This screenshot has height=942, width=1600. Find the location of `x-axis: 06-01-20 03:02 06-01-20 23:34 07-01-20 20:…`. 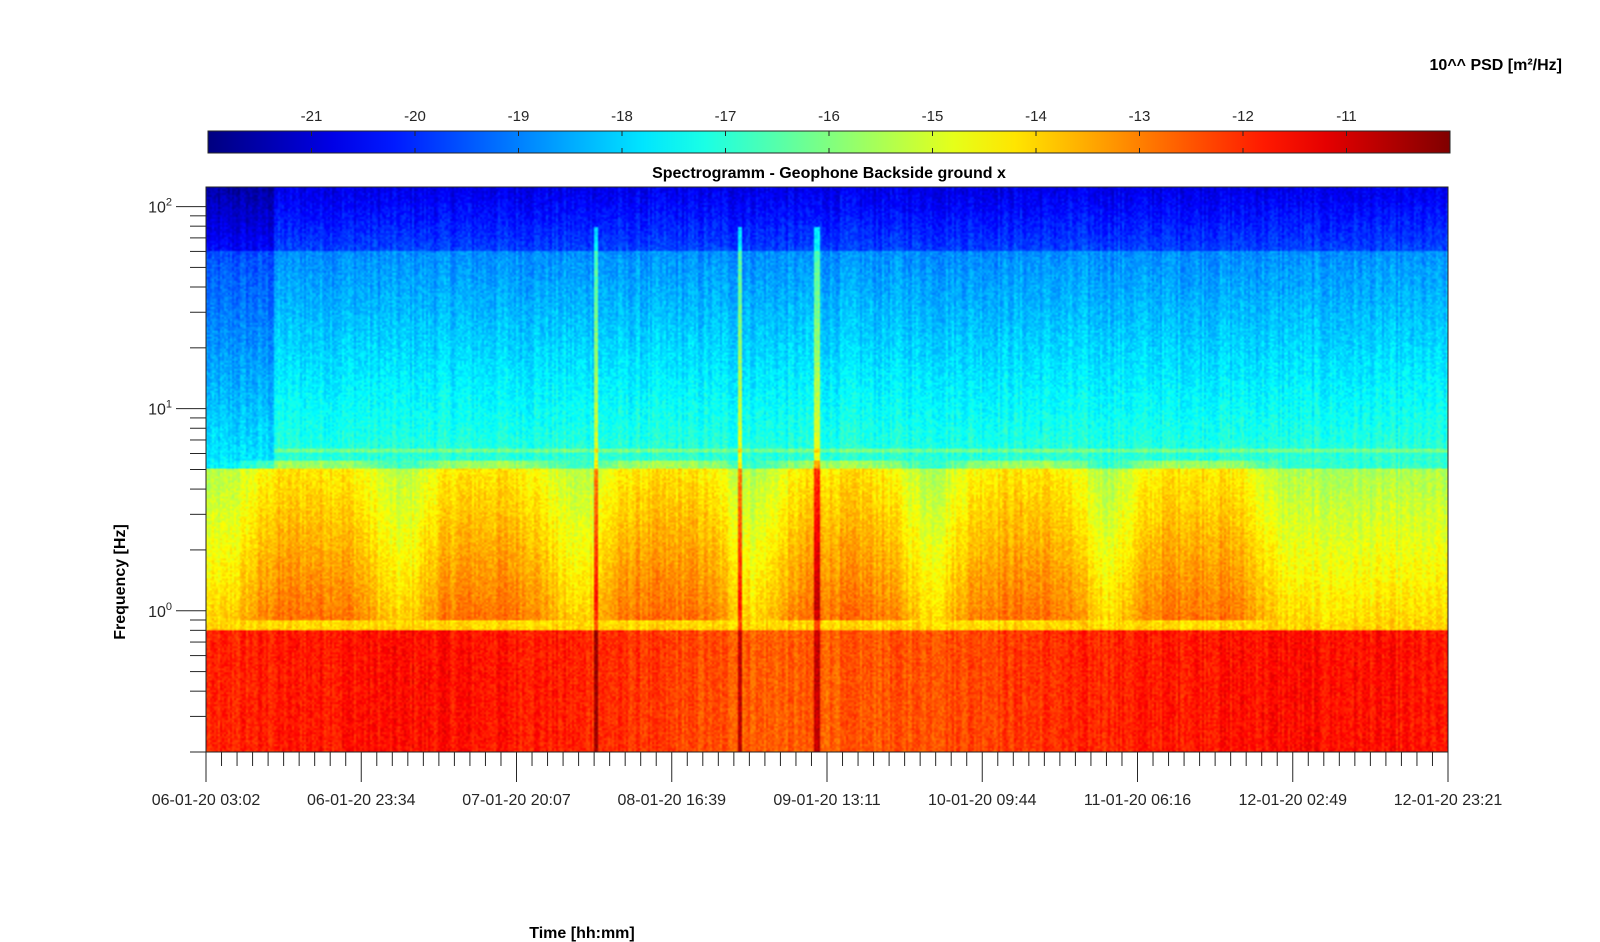

x-axis: 06-01-20 03:02 06-01-20 23:34 07-01-20 20:… is located at coordinates (827, 780).